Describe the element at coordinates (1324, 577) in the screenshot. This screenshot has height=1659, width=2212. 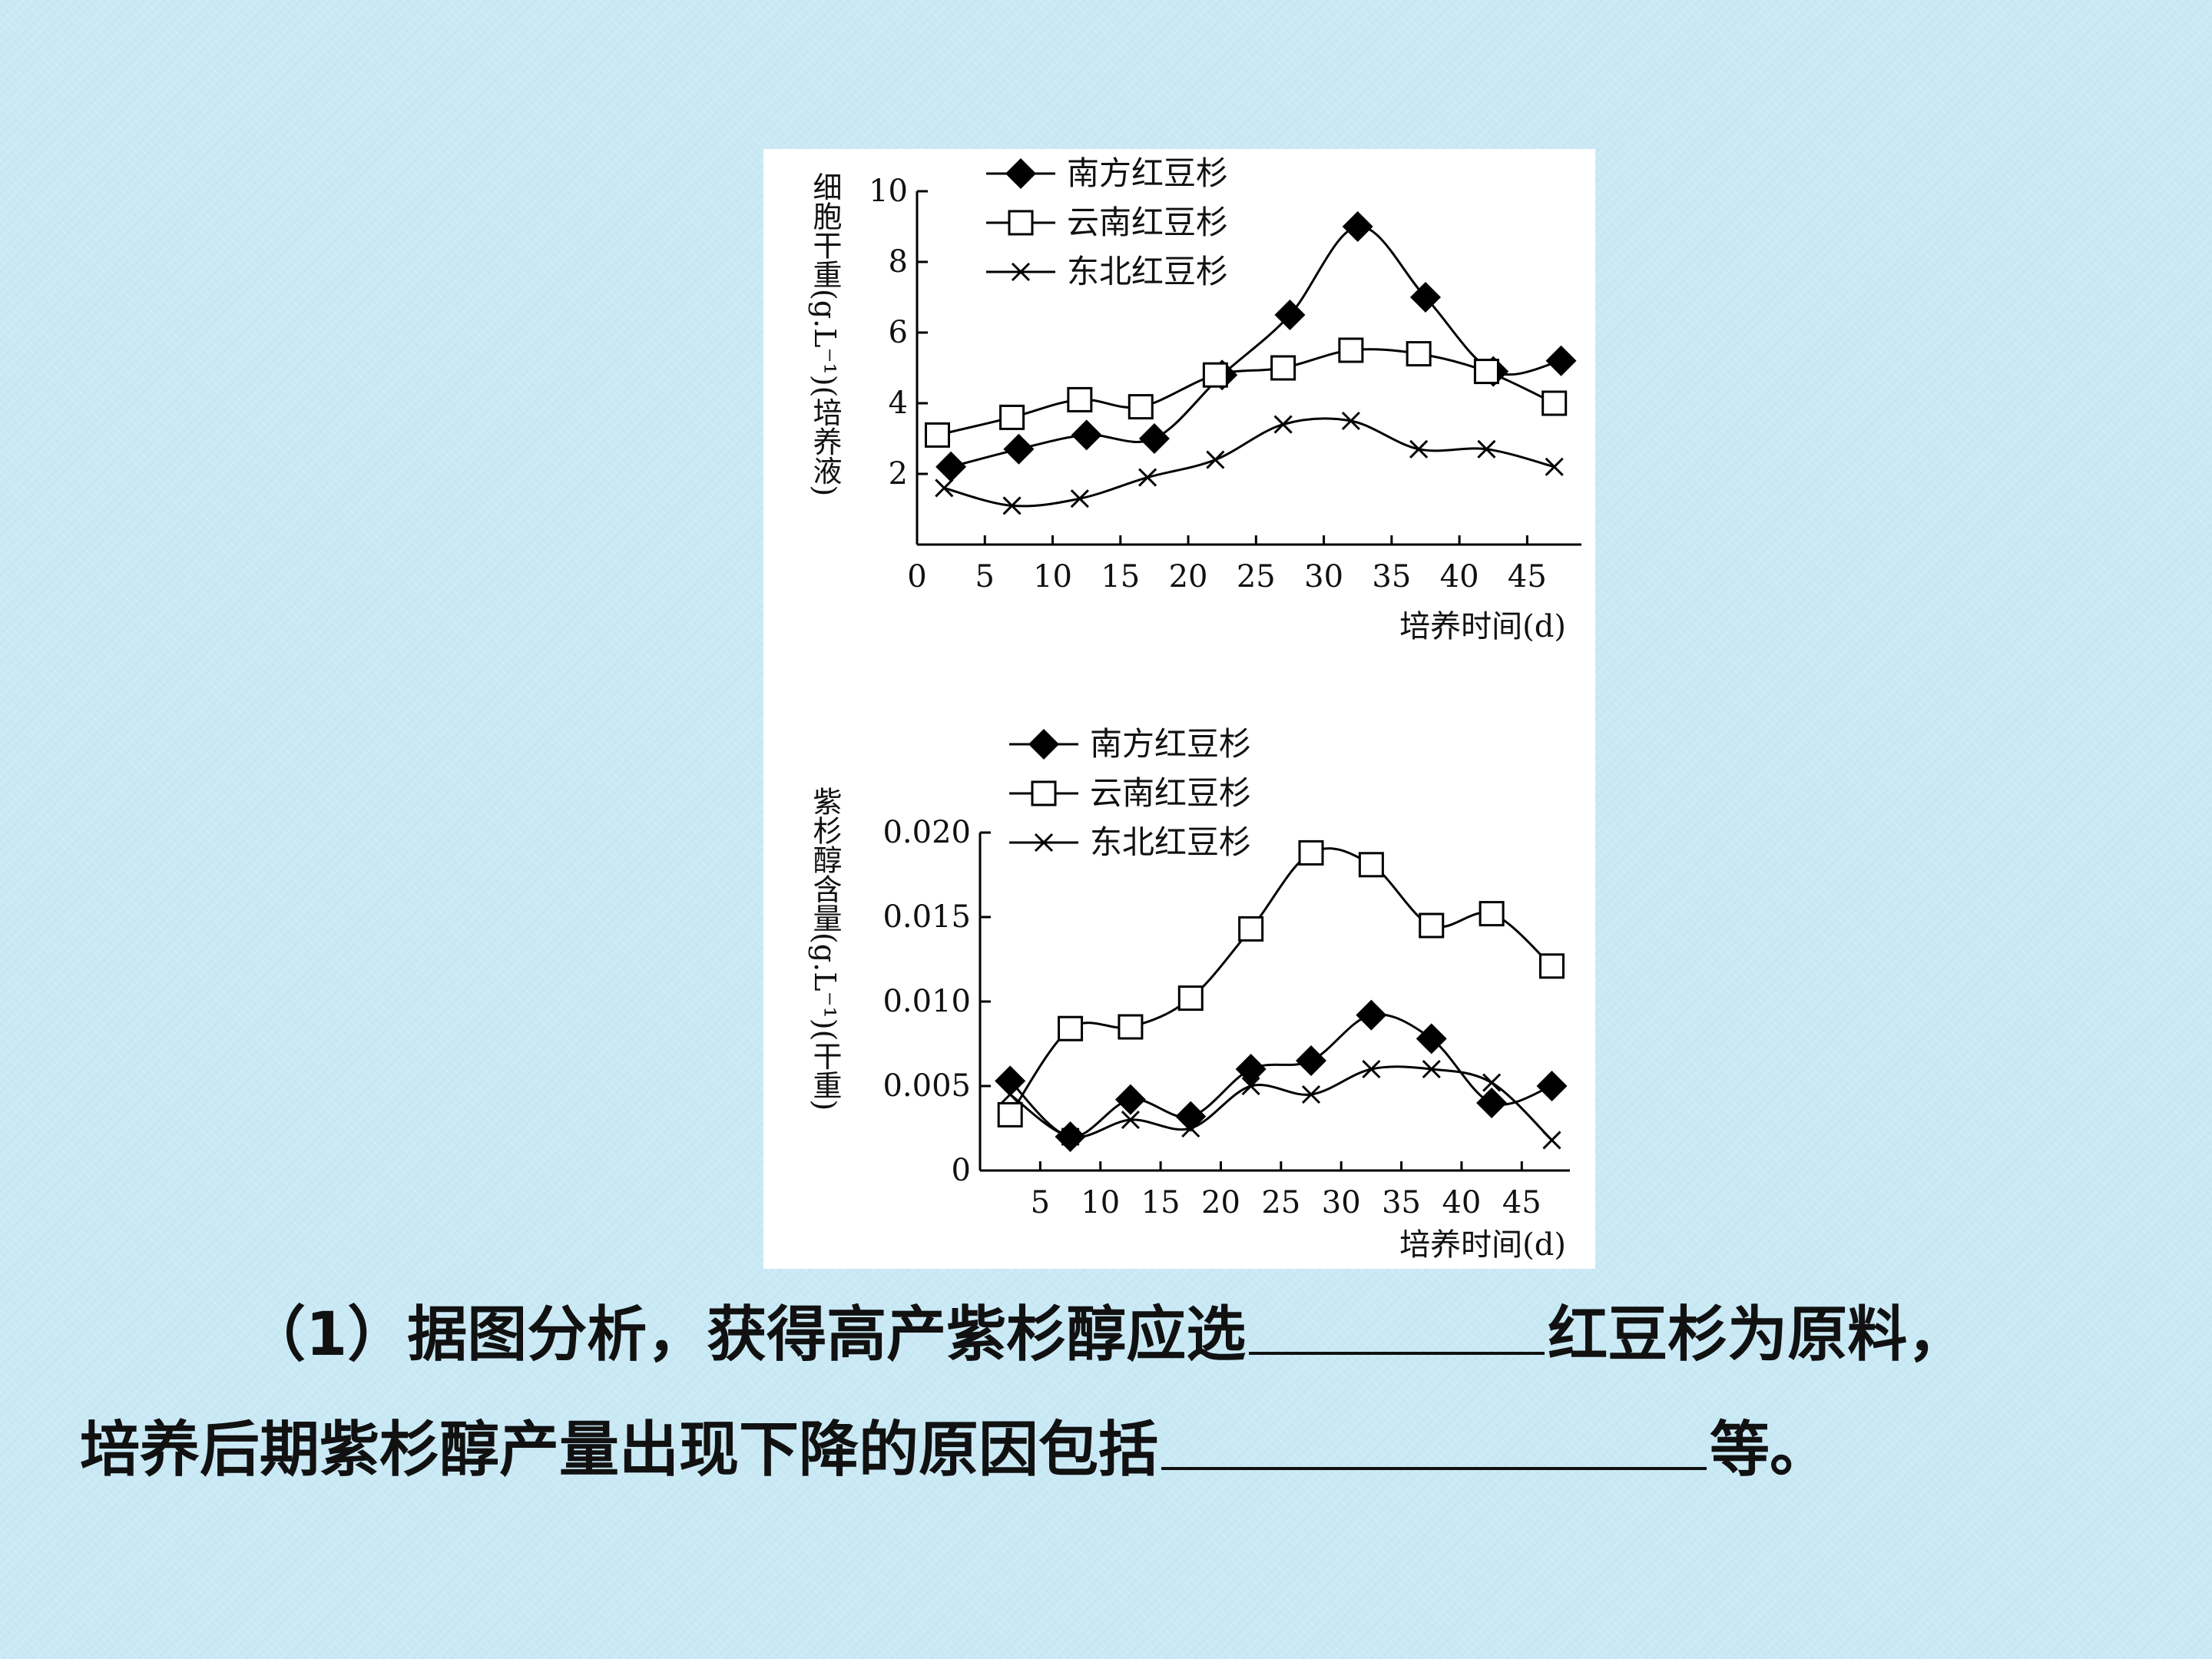
I see `x-tick-label: 30` at that location.